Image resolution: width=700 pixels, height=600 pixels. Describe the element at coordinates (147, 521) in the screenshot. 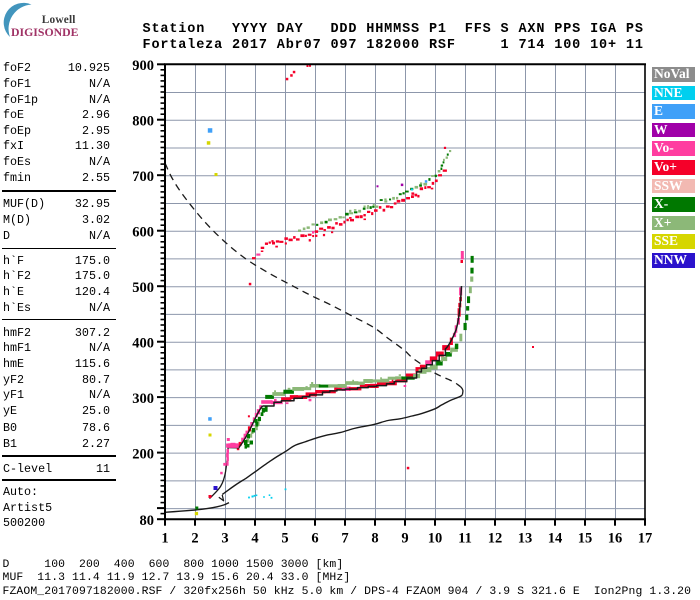

I see `svg-text: 80` at that location.